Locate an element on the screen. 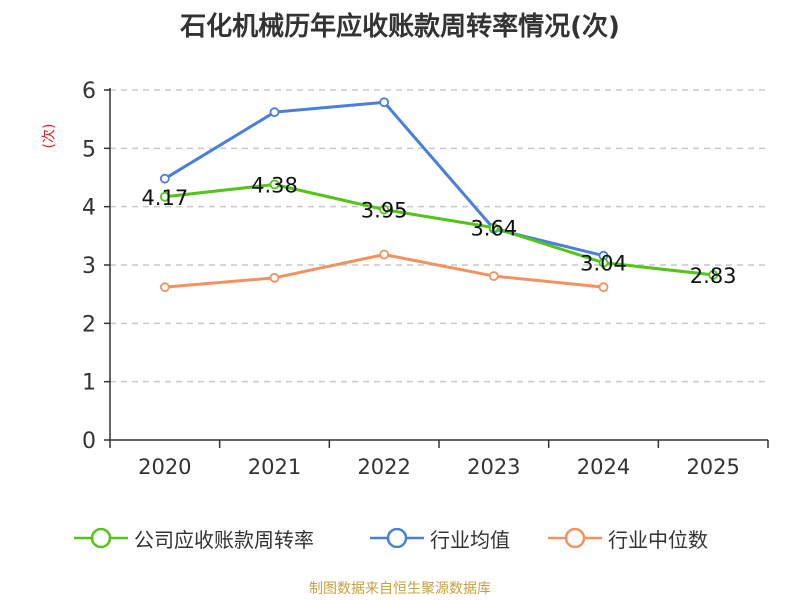  data-source: 制图数据来自恒生聚源数据库 is located at coordinates (400, 589).